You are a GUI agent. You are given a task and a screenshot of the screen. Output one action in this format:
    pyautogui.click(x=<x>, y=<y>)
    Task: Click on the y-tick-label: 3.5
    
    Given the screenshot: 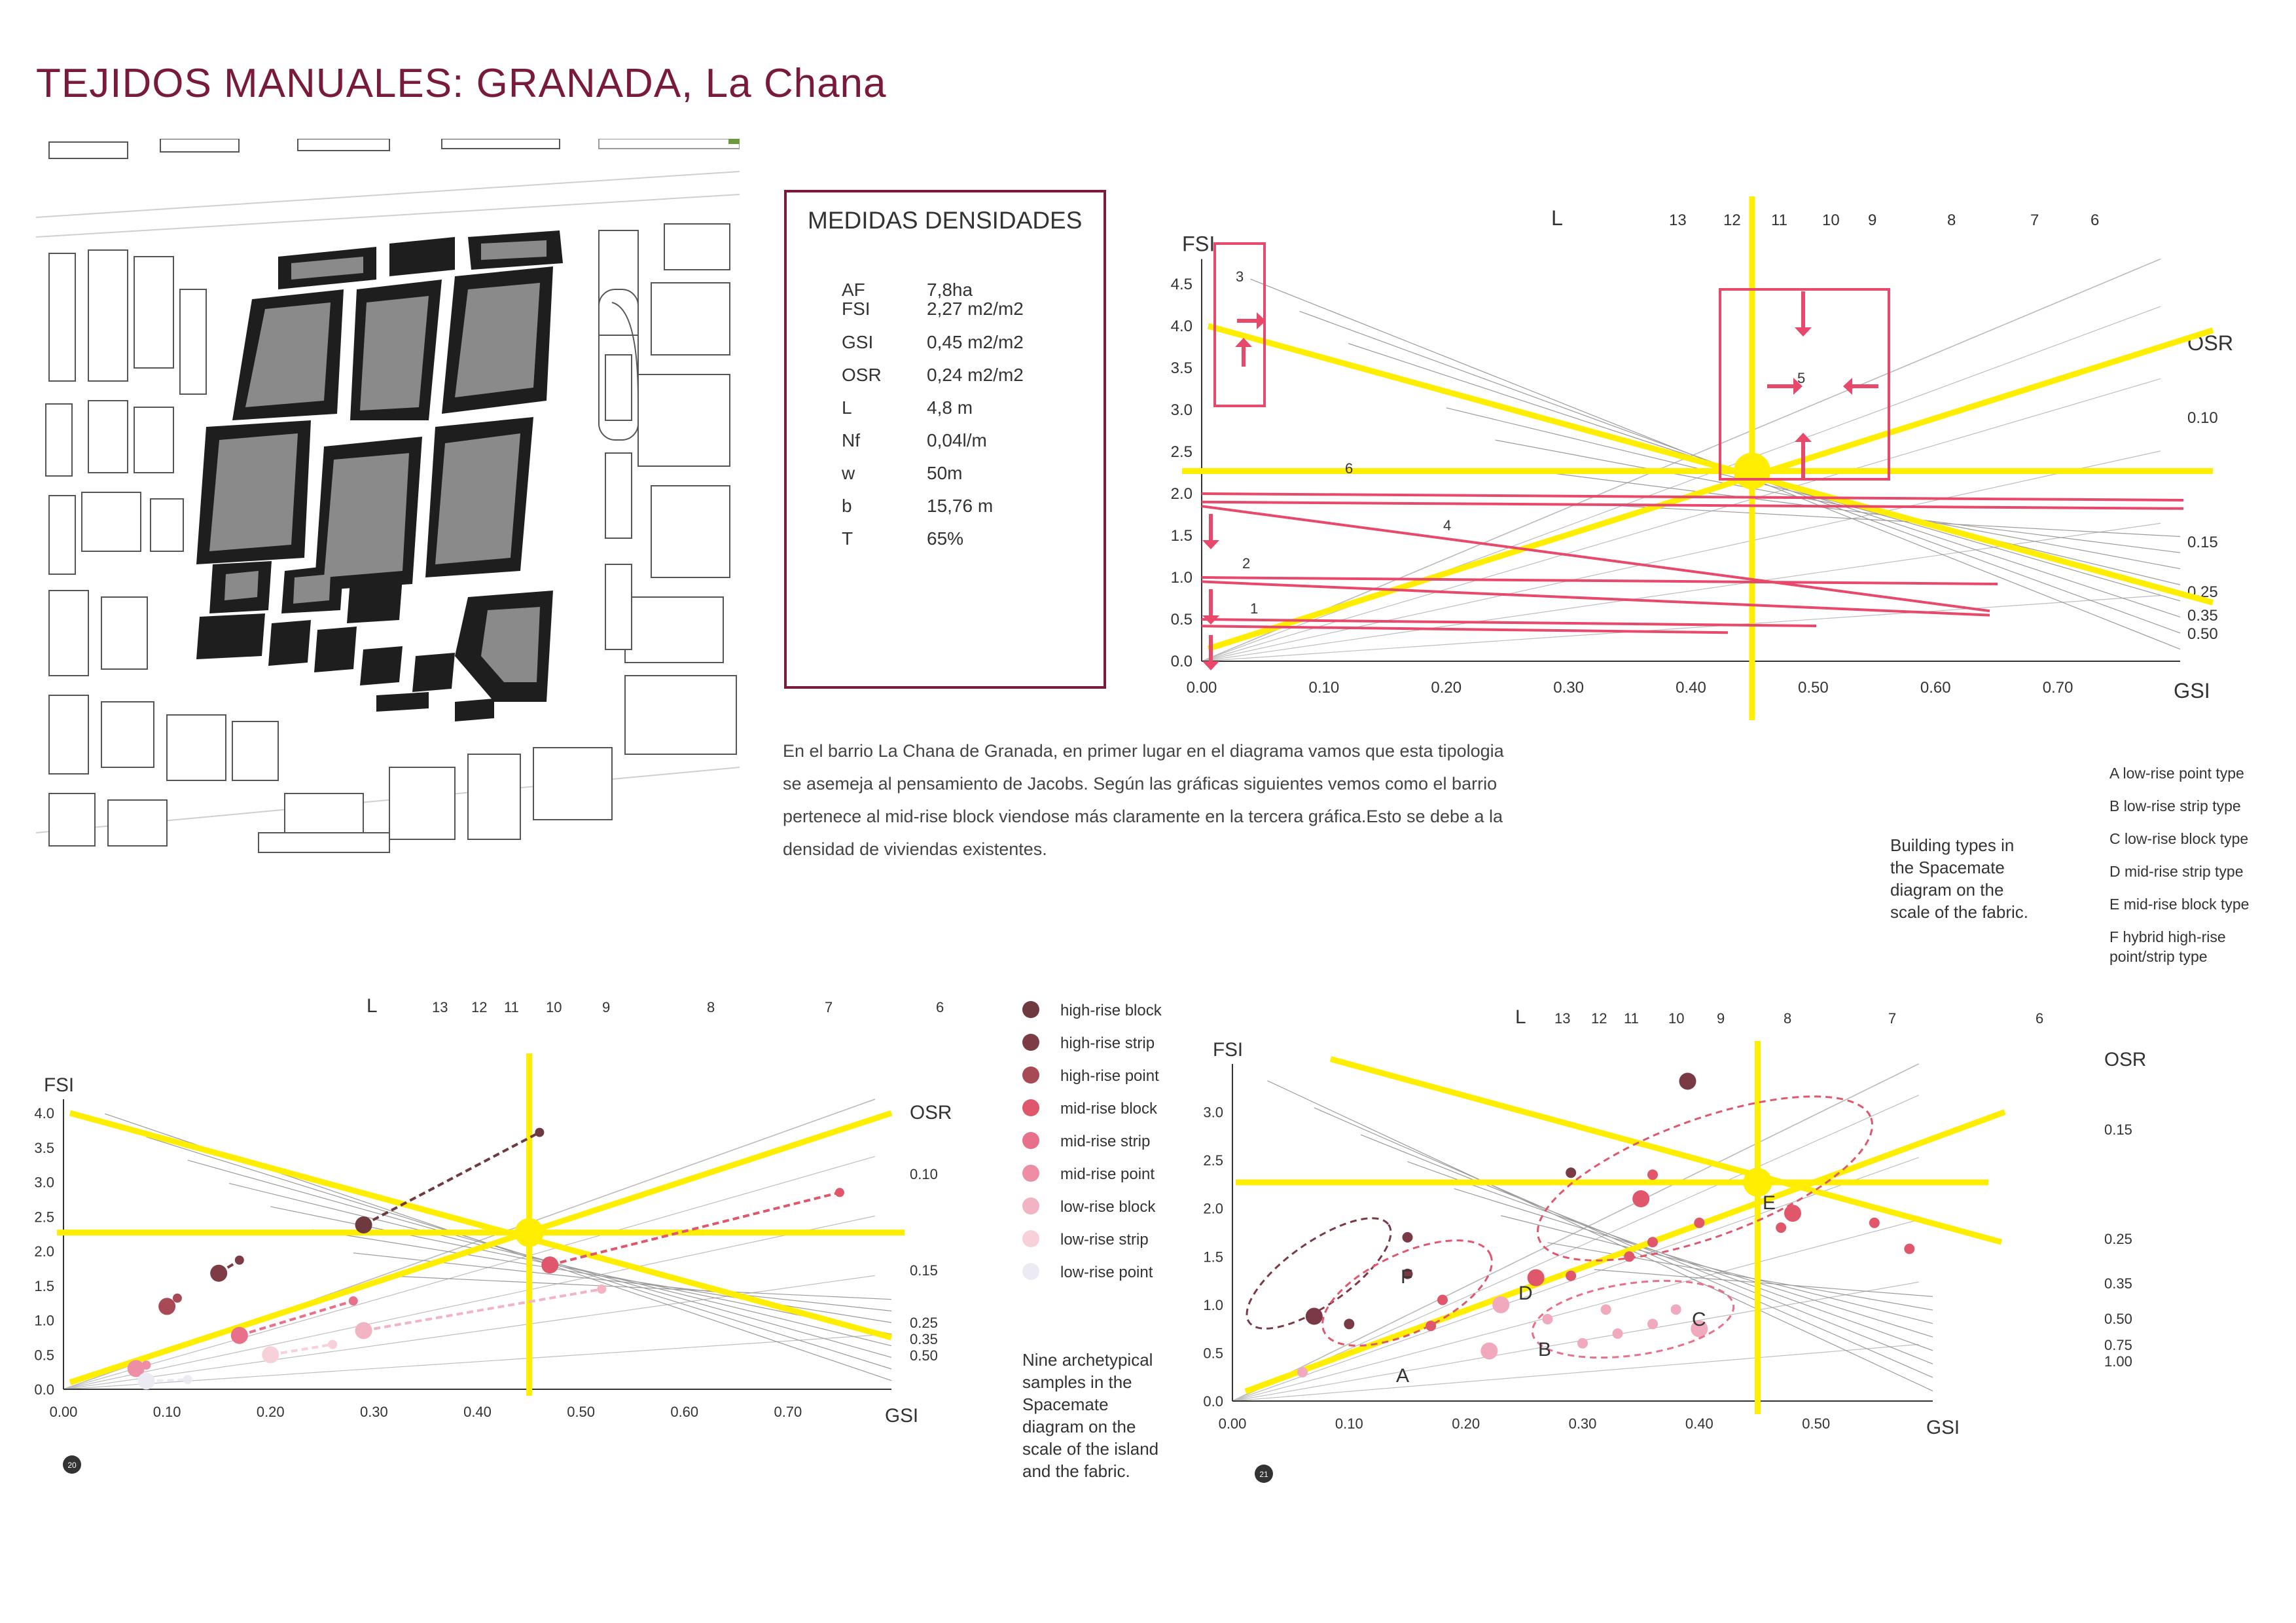 What is the action you would take?
    pyautogui.click(x=1182, y=368)
    